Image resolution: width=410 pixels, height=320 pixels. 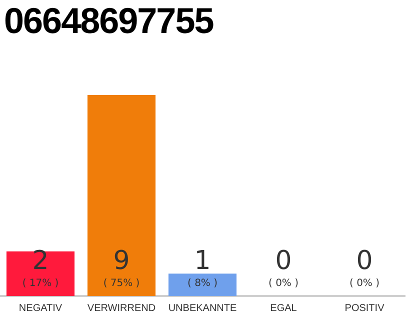 What do you see at coordinates (109, 21) in the screenshot?
I see `chart-title: 06648697755` at bounding box center [109, 21].